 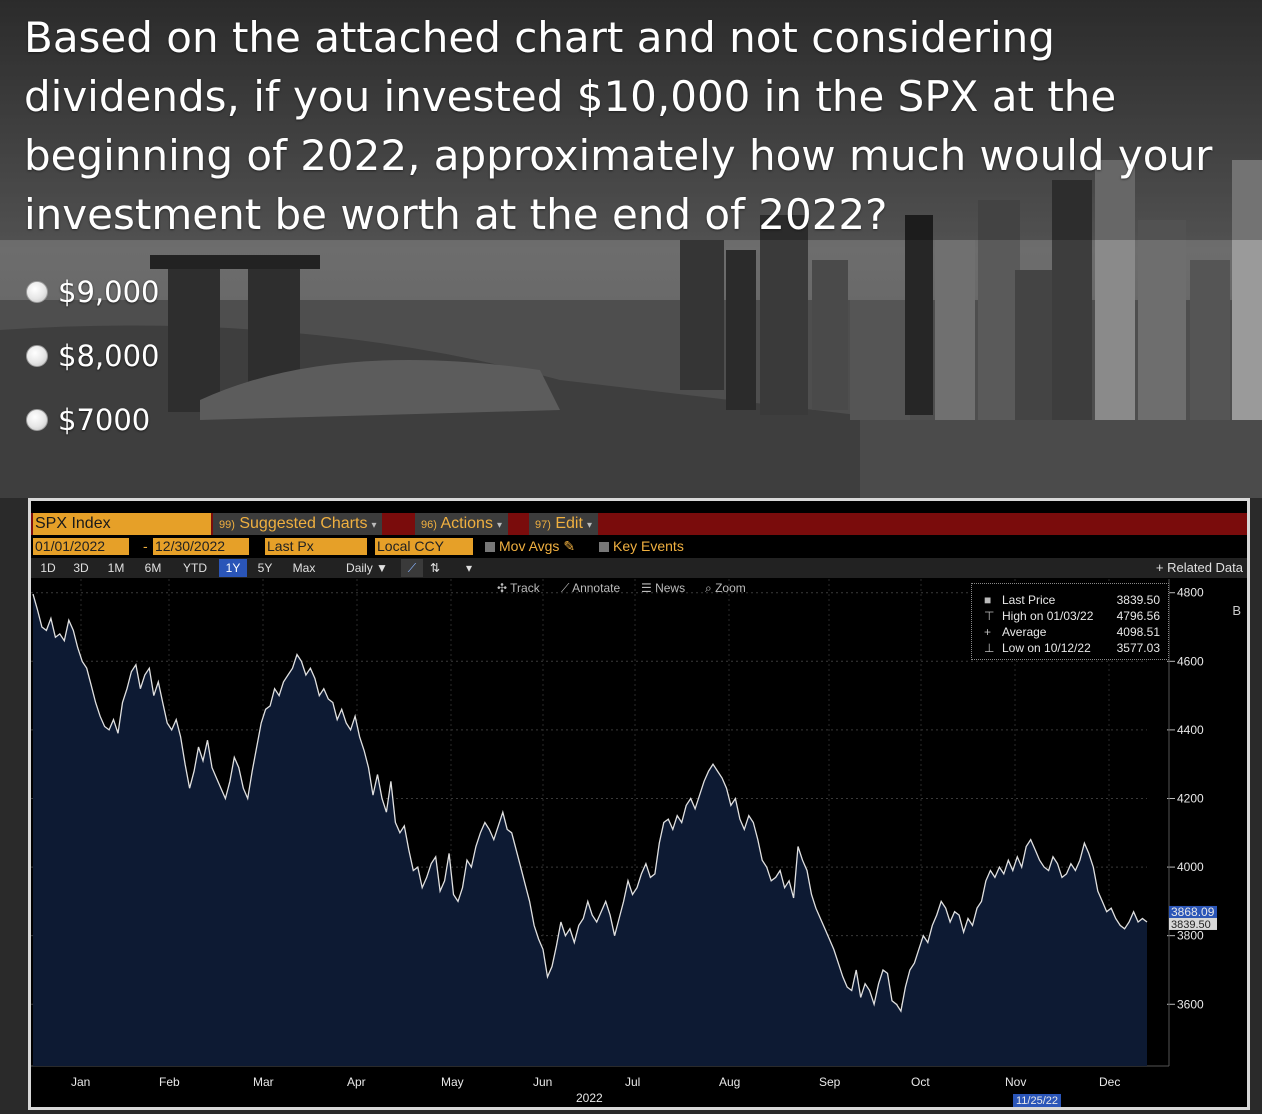 What do you see at coordinates (1024, 632) in the screenshot?
I see `legend-label: Average` at bounding box center [1024, 632].